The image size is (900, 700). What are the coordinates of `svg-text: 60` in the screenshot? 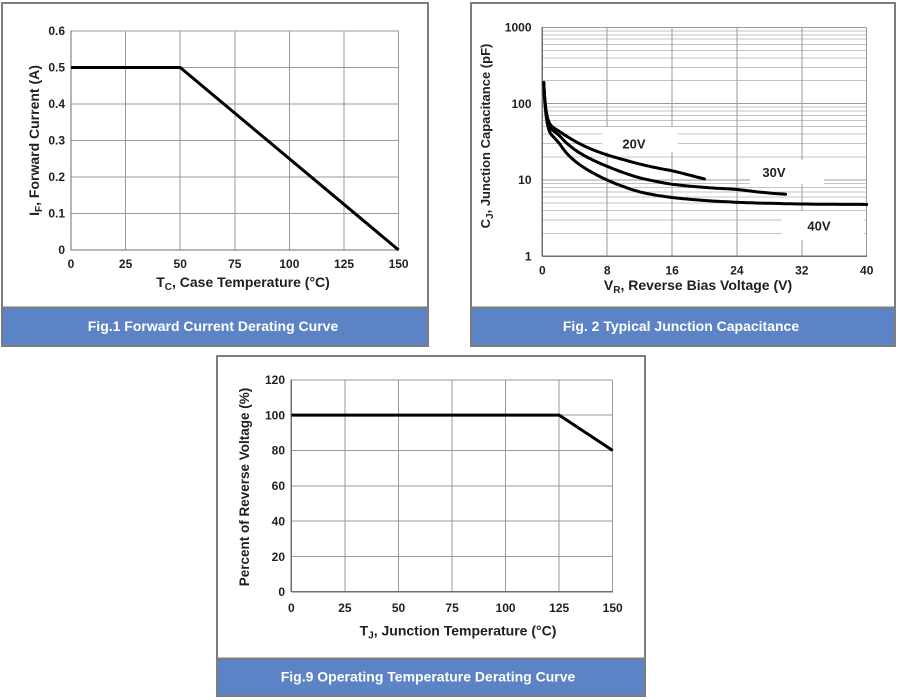 It's located at (279, 486).